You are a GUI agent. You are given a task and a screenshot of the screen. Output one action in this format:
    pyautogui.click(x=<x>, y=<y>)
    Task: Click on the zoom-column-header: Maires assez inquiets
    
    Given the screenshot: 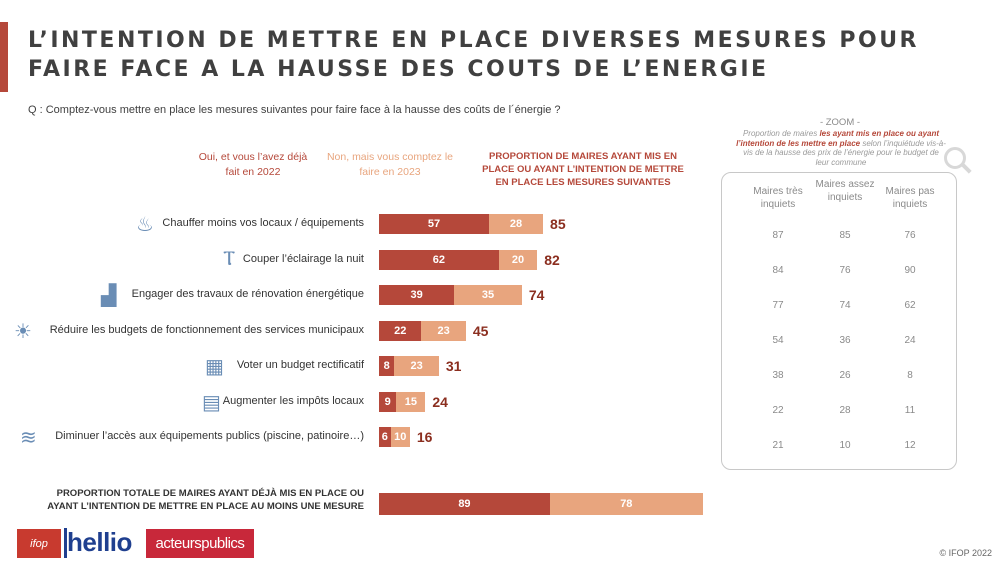 What is the action you would take?
    pyautogui.click(x=845, y=191)
    